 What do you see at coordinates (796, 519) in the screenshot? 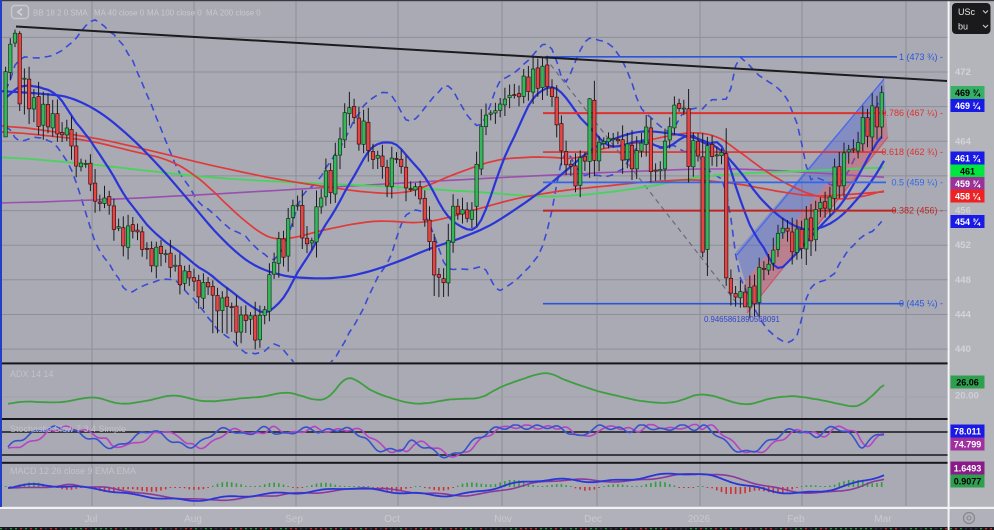
I see `svg-text: Feb` at bounding box center [796, 519].